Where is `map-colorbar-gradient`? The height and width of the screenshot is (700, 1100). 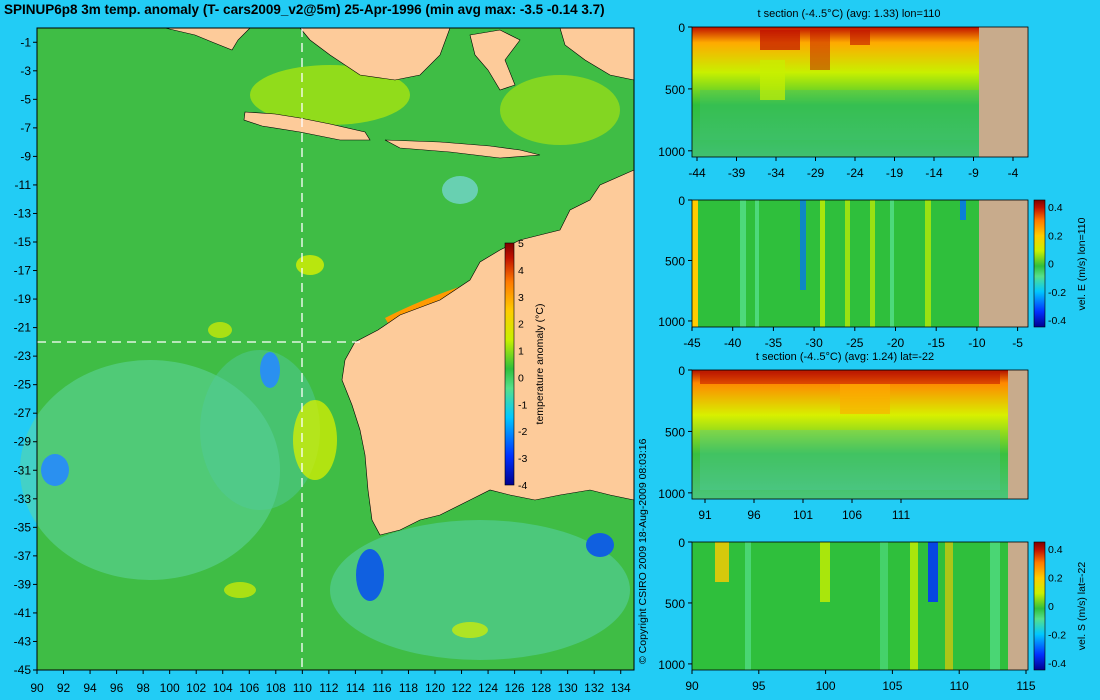 map-colorbar-gradient is located at coordinates (509, 364).